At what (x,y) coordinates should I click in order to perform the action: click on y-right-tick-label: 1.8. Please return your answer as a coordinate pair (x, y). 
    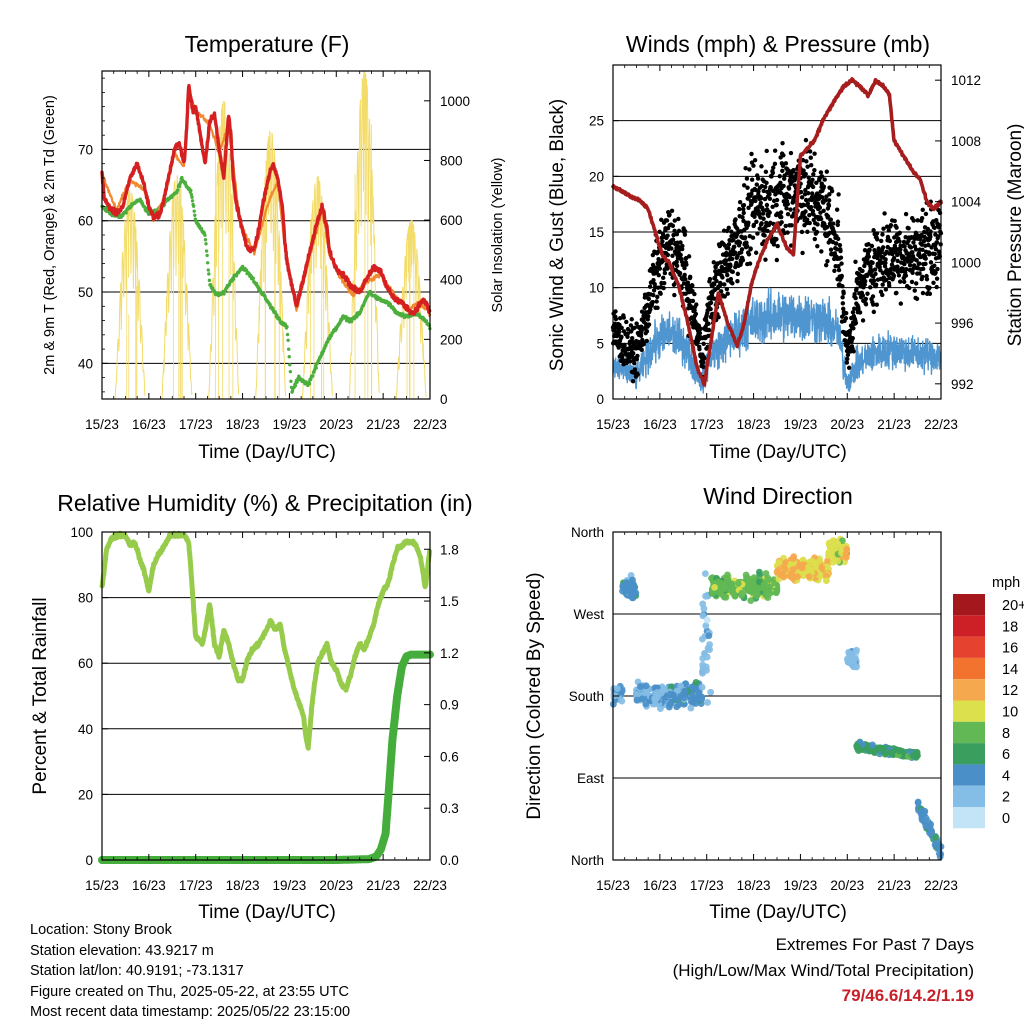
    Looking at the image, I should click on (449, 549).